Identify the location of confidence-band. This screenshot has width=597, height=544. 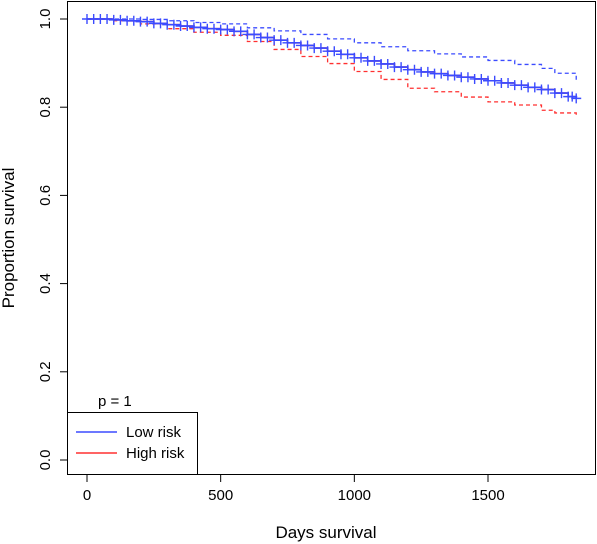
(332, 67).